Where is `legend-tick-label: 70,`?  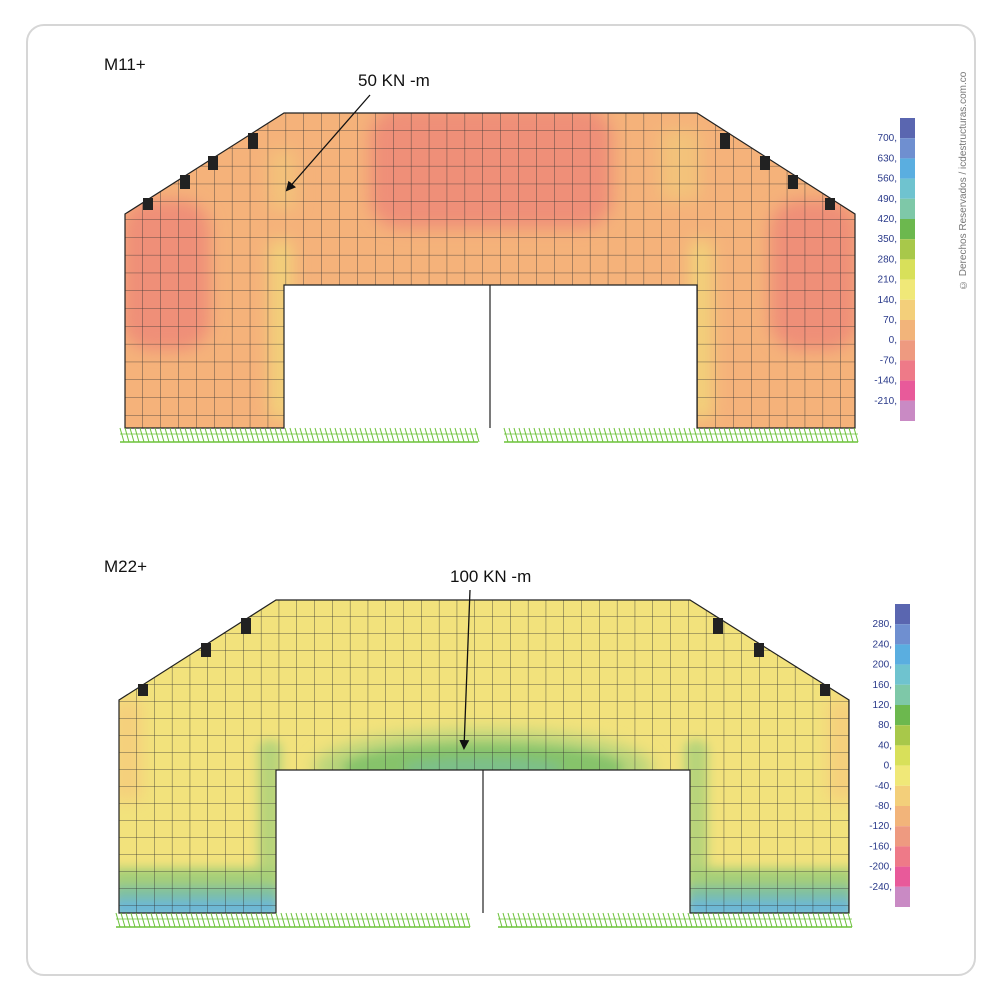 legend-tick-label: 70, is located at coordinates (890, 320).